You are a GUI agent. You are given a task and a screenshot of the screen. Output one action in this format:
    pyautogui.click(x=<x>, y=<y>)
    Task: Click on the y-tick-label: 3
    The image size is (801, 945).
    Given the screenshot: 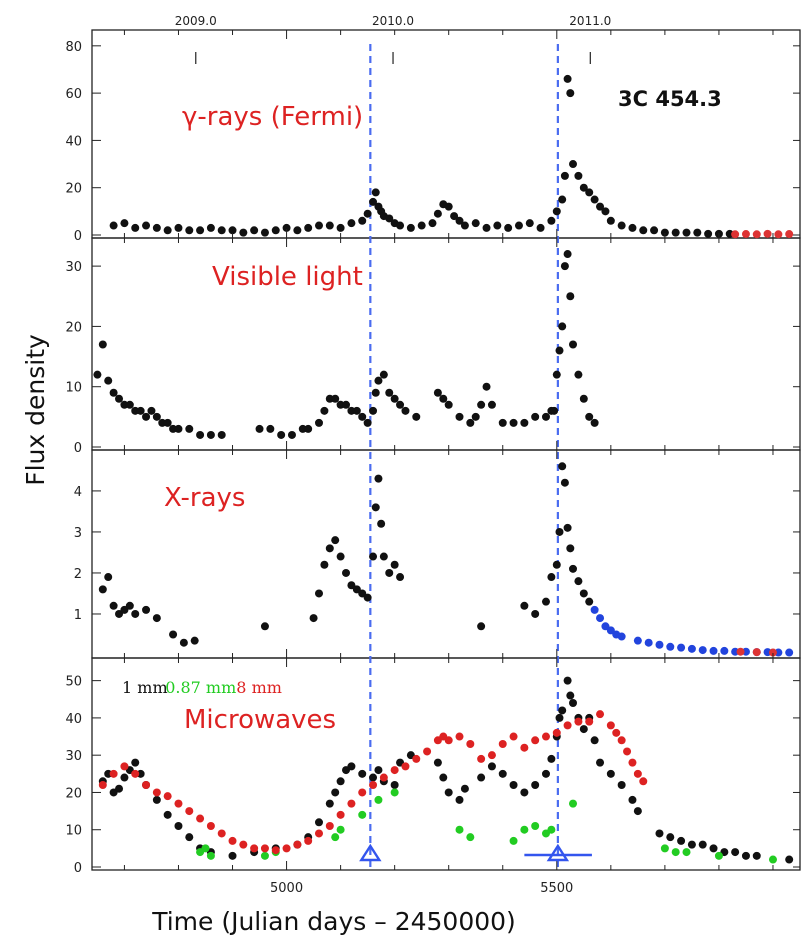 What is the action you would take?
    pyautogui.click(x=78, y=533)
    